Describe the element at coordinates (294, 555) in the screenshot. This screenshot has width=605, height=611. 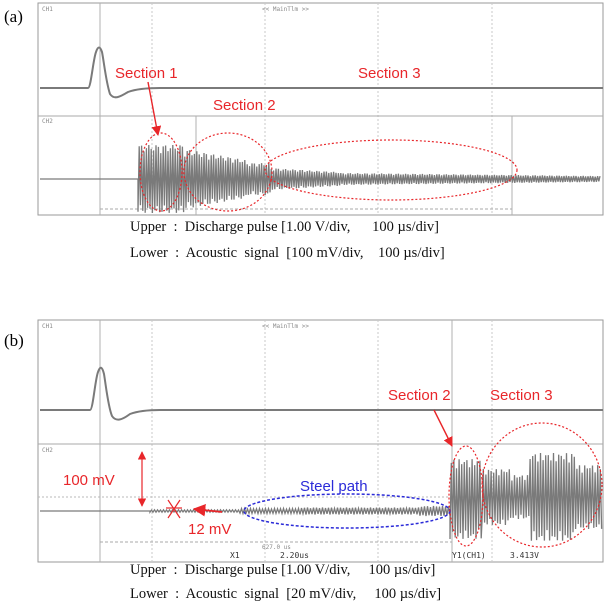
I see `x1-time-b: 2.20us` at that location.